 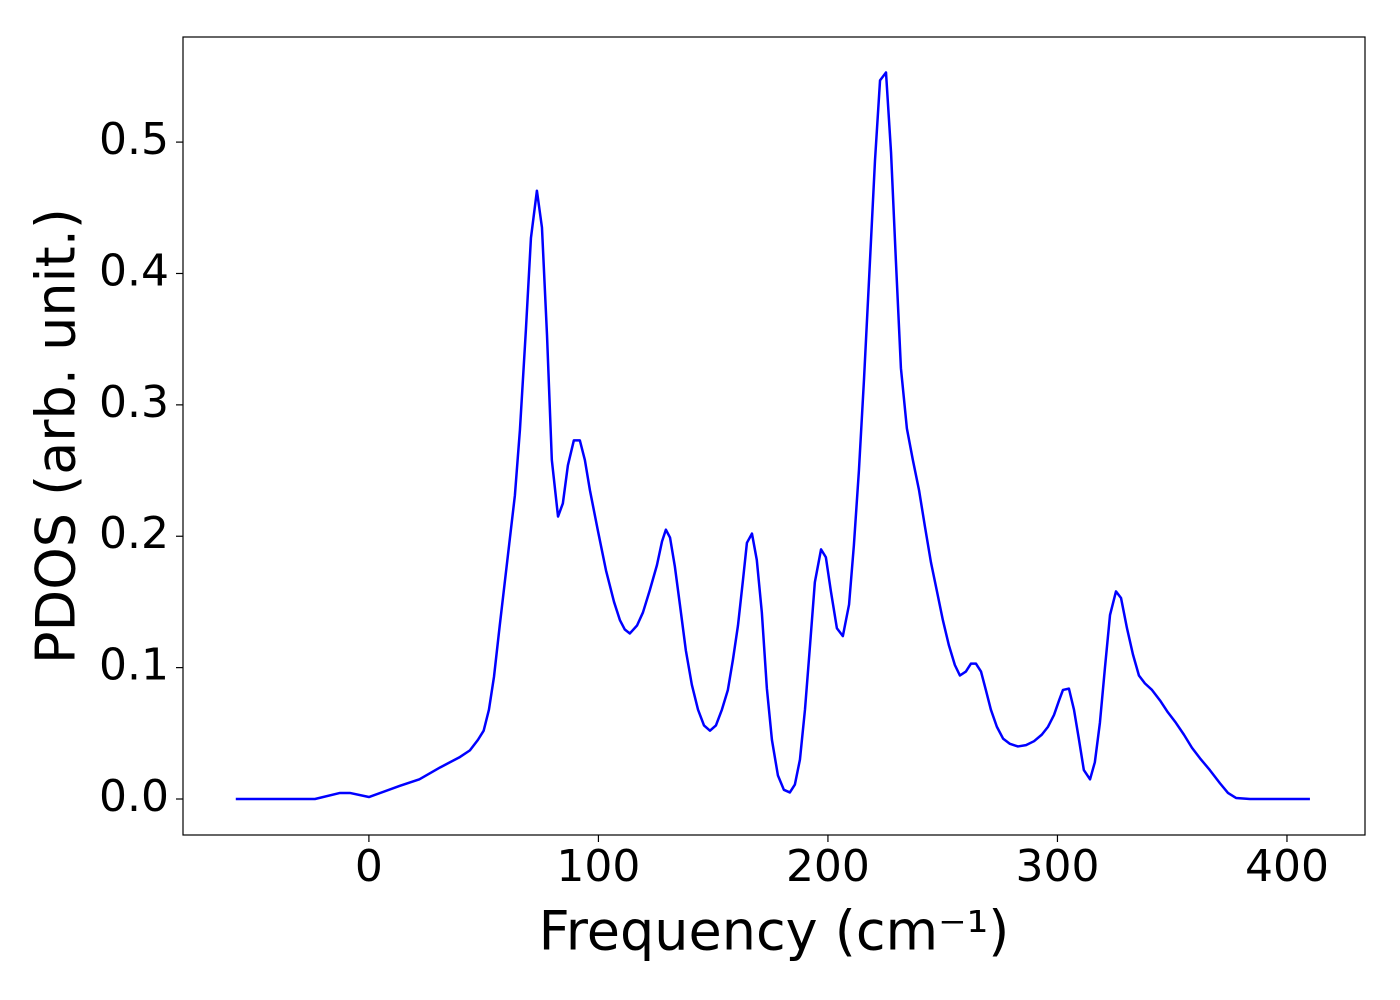 I want to click on y-tick-label: 0.0, so click(x=134, y=796).